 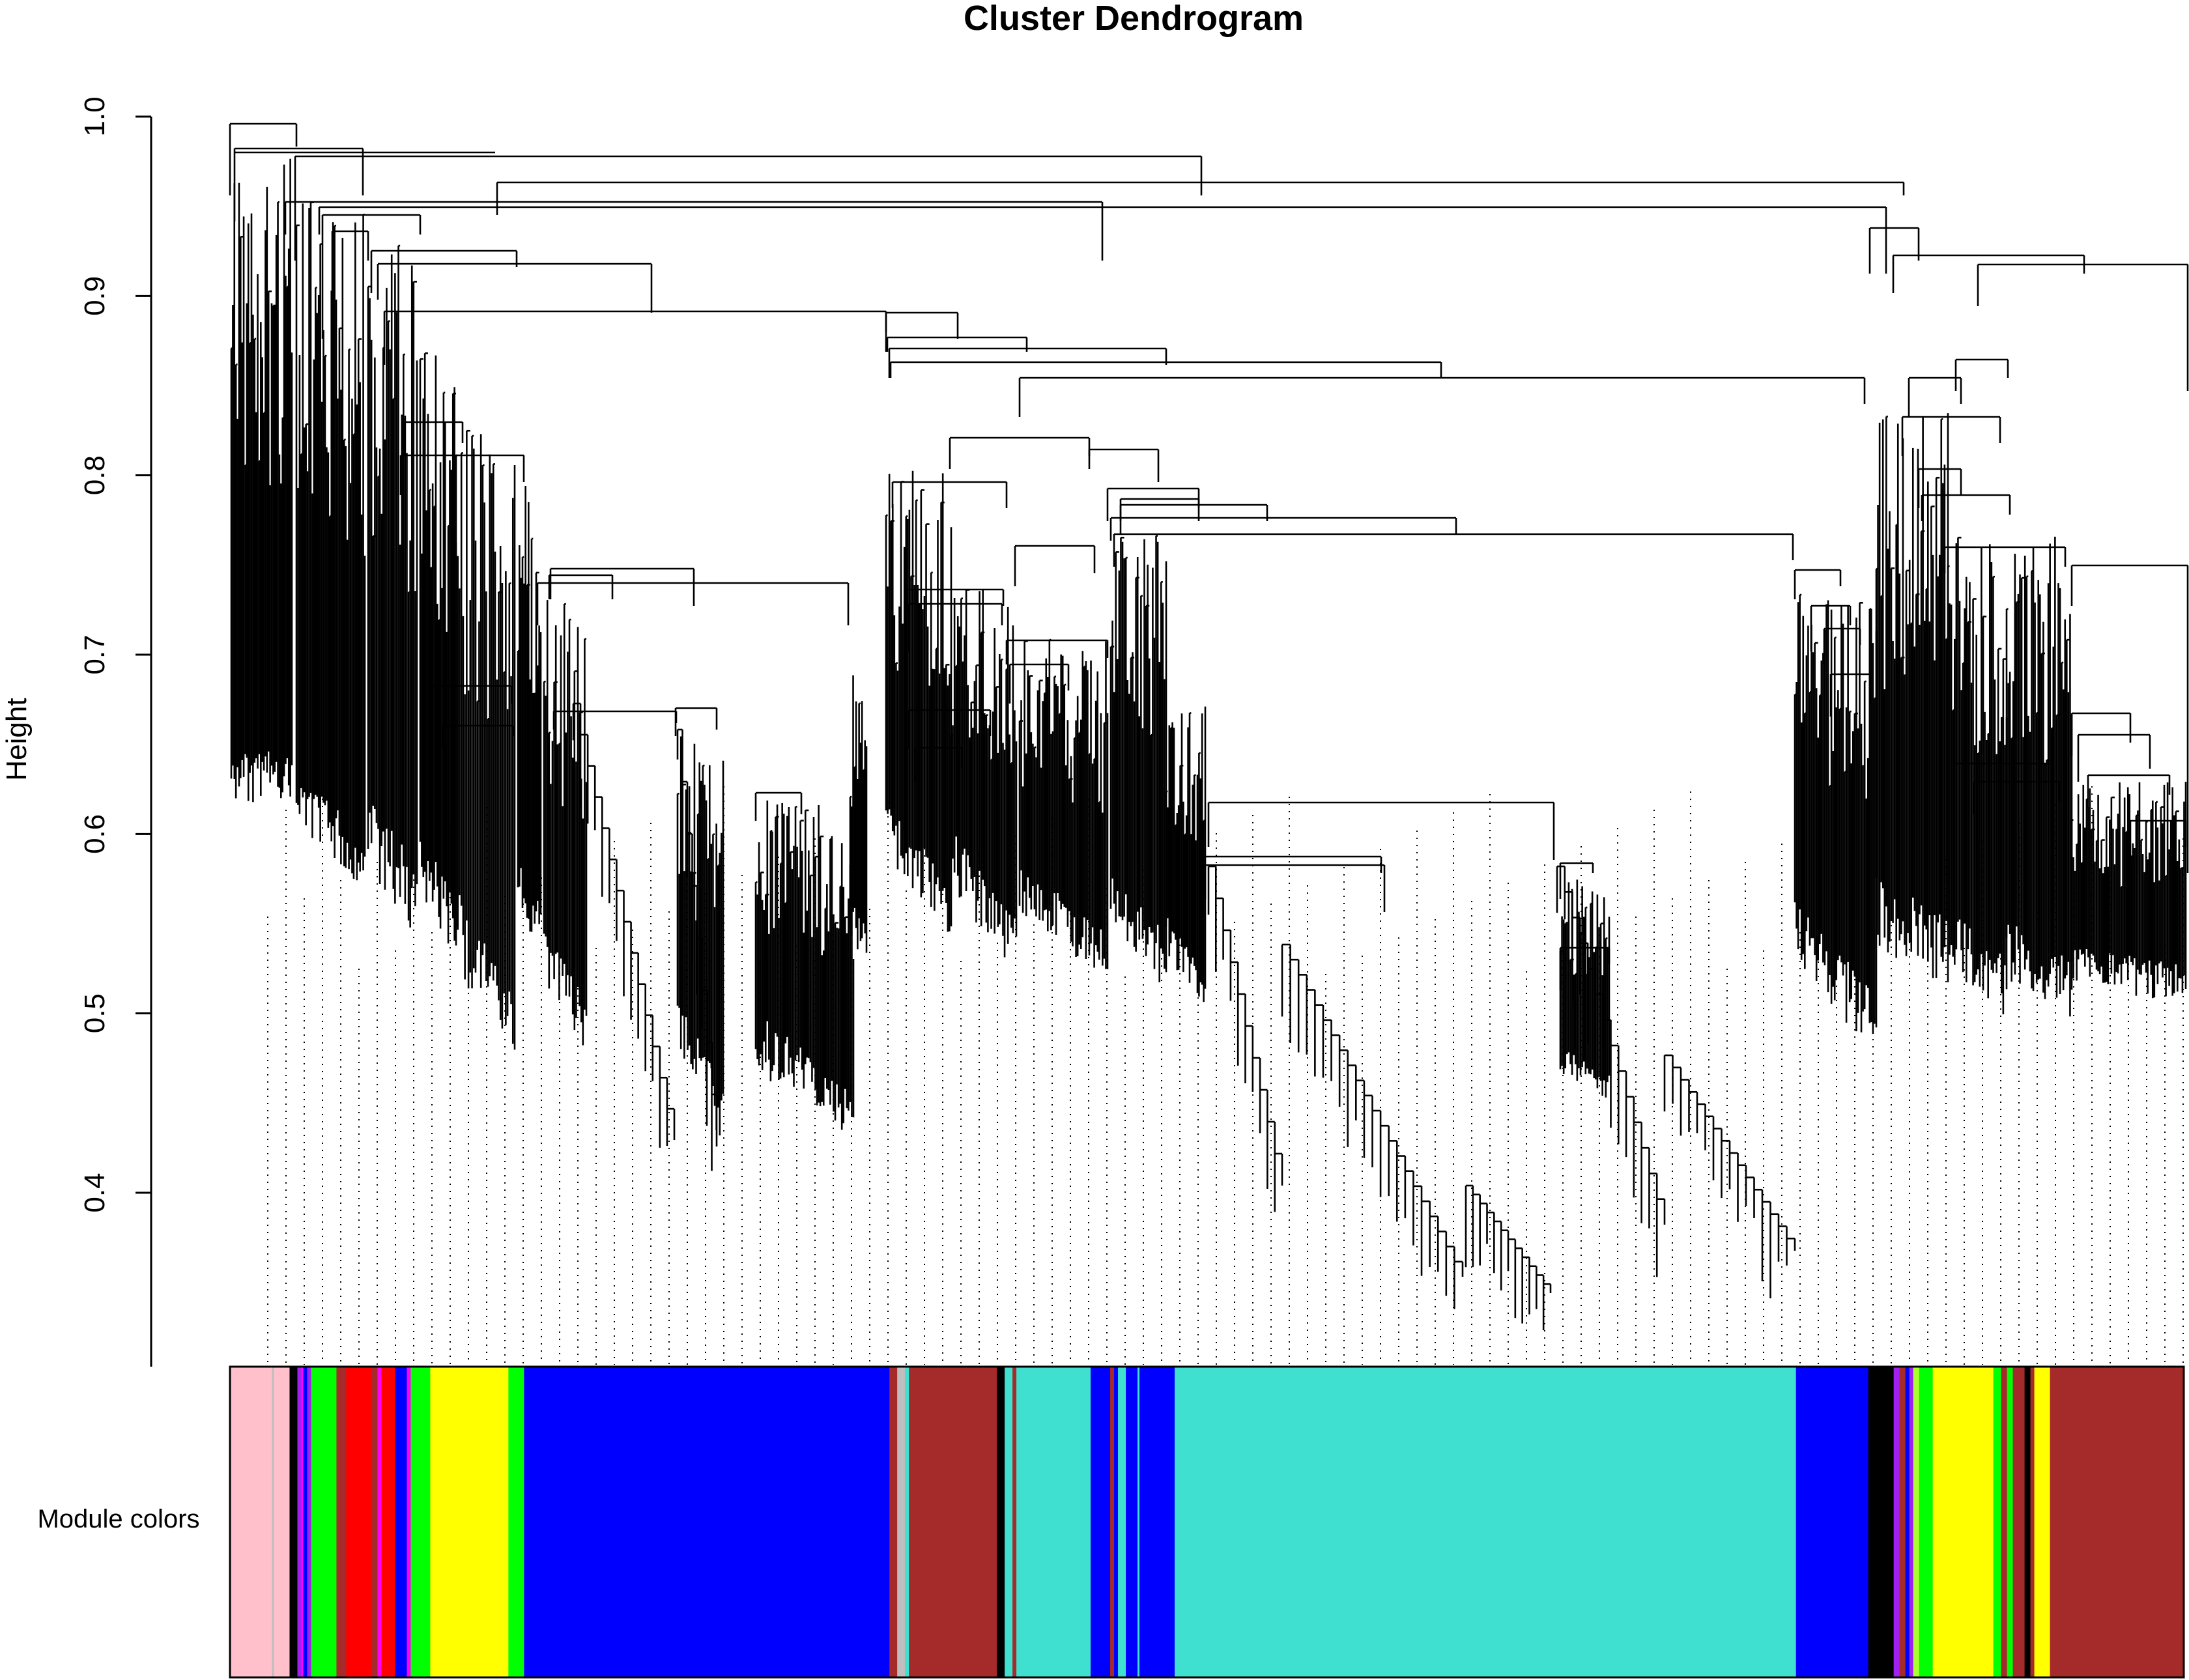 I want to click on y-tick-label: 0.7, so click(x=95, y=654).